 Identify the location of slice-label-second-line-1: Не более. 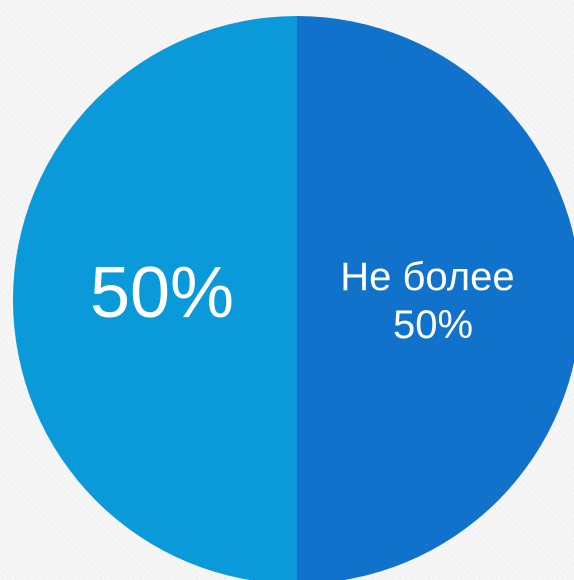
(427, 277).